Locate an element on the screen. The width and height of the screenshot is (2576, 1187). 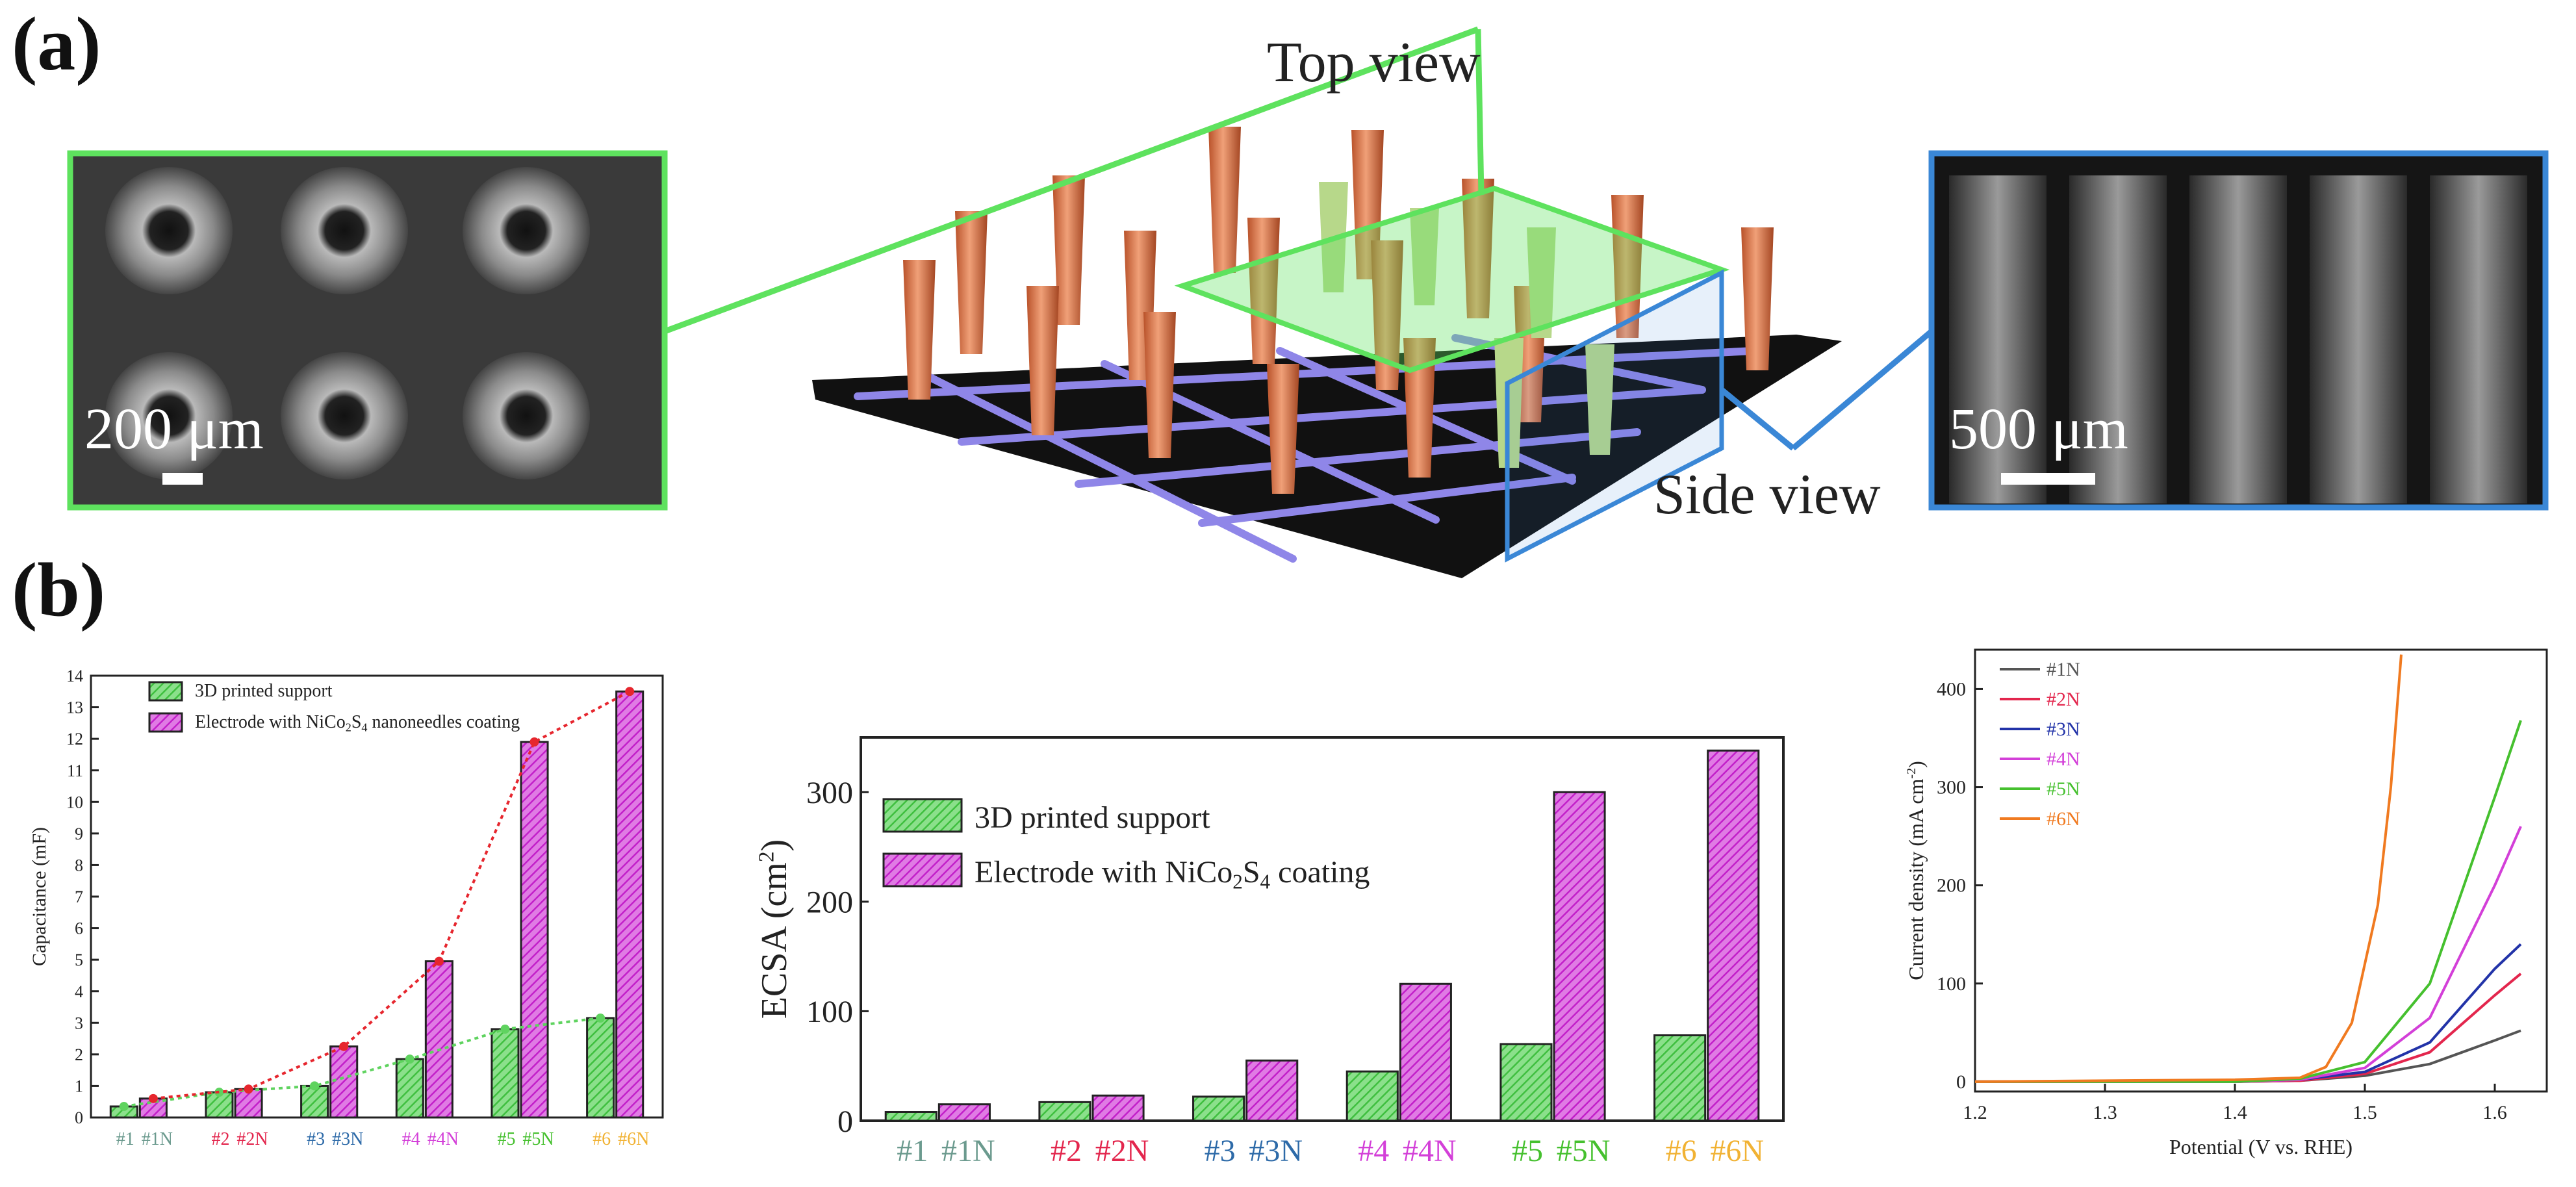
x-label-2: #2 is located at coordinates (220, 1139).